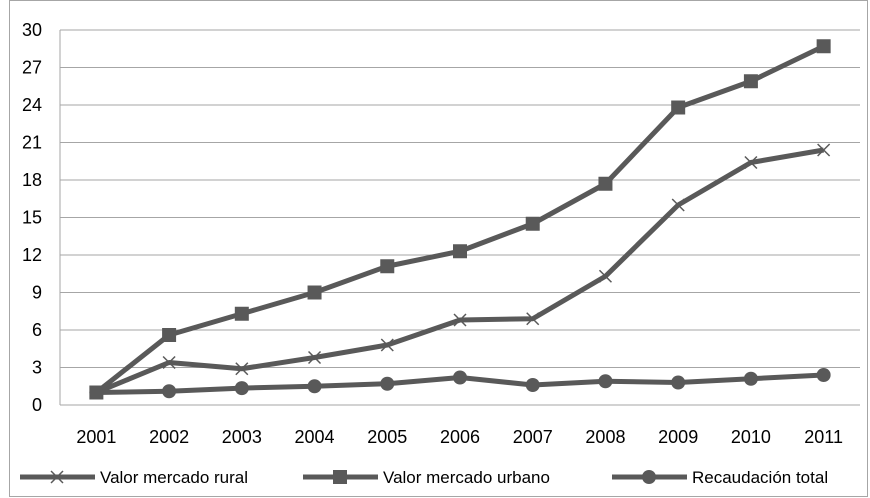  What do you see at coordinates (760, 477) in the screenshot?
I see `legend-label: Recaudación total` at bounding box center [760, 477].